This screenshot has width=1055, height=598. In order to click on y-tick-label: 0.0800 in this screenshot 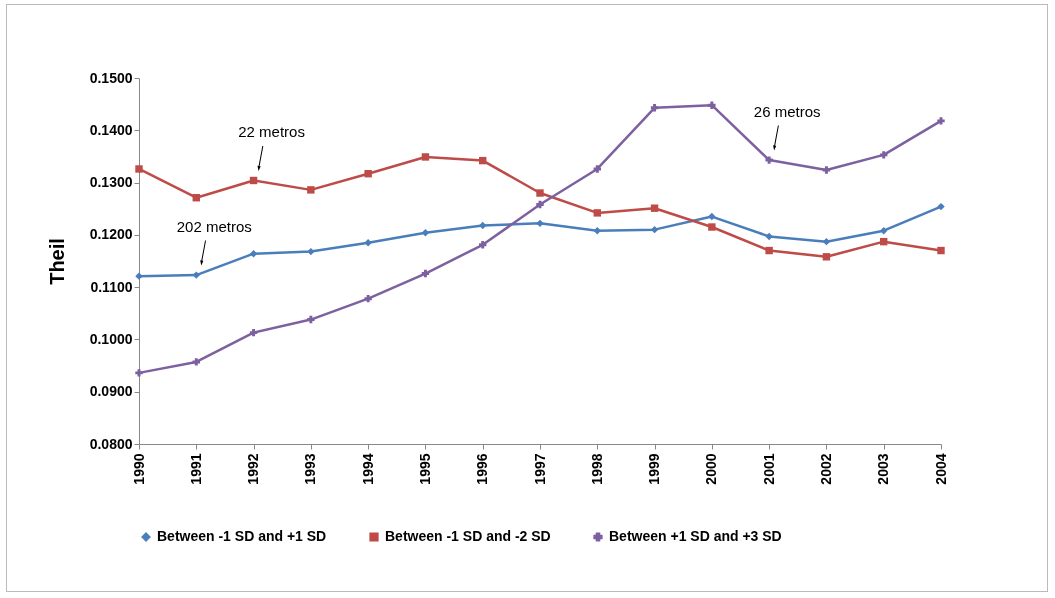, I will do `click(111, 443)`.